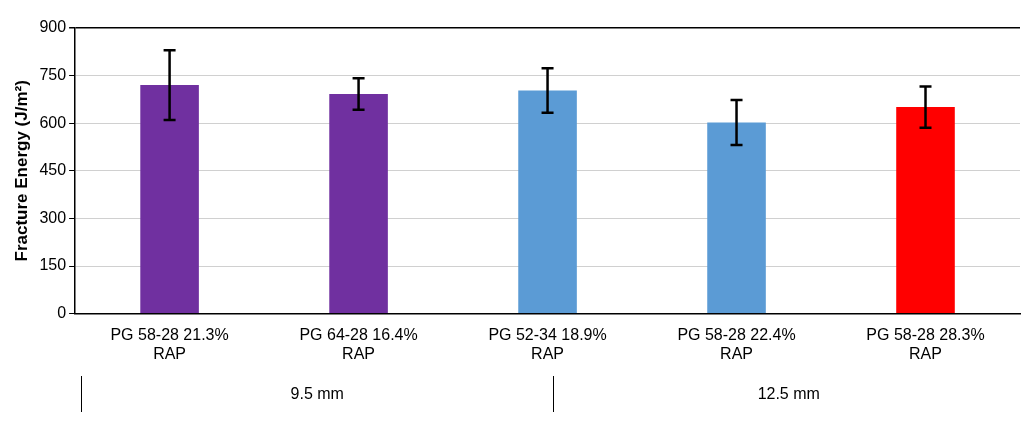 The image size is (1032, 423). What do you see at coordinates (788, 394) in the screenshot?
I see `text: 12.5 mm` at bounding box center [788, 394].